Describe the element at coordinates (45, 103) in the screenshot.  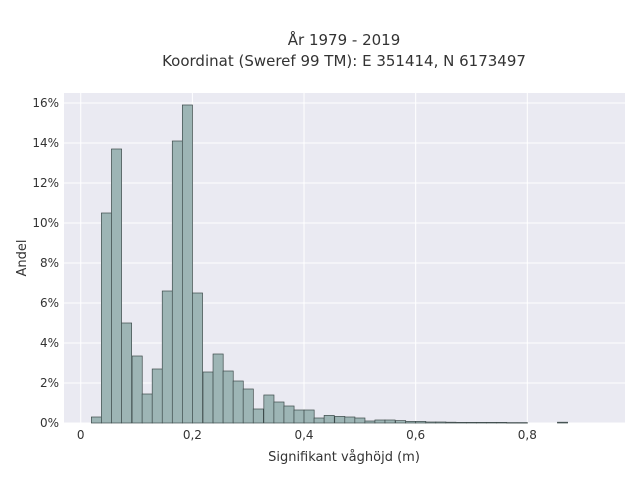
I see `y-tick-label: 16%` at that location.